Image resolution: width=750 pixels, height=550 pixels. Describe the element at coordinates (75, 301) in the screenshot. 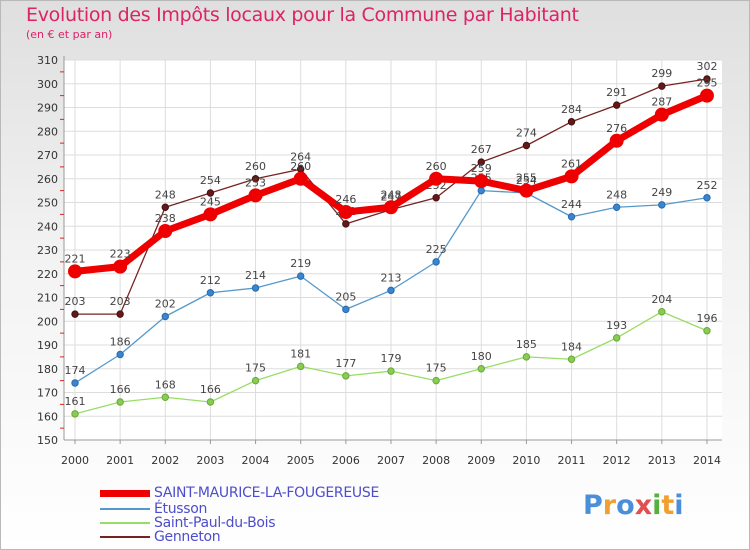

I see `data-label: 203` at that location.